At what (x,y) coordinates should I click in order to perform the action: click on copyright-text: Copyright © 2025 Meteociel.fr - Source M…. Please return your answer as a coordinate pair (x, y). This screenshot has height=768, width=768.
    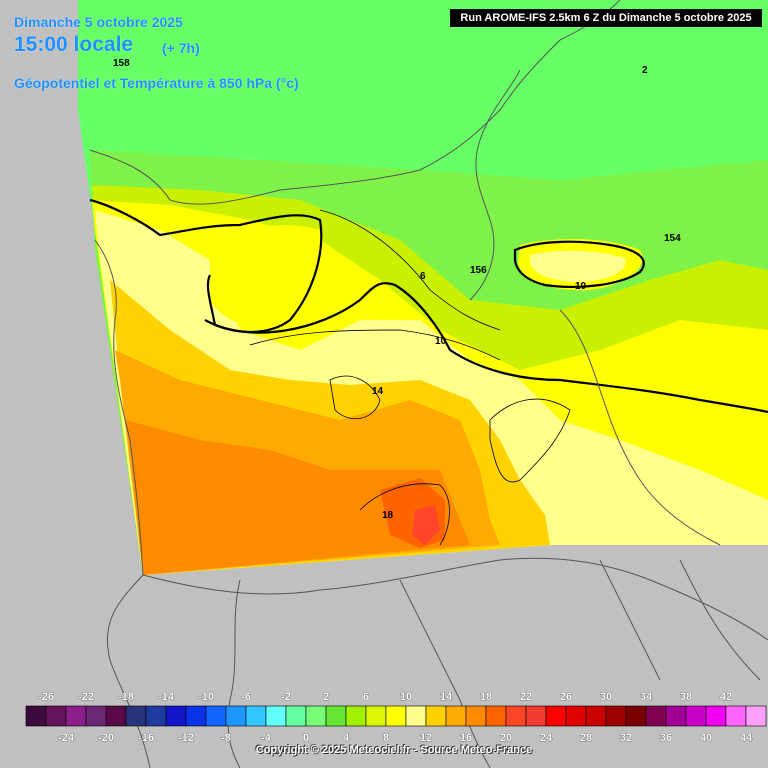
    Looking at the image, I should click on (394, 750).